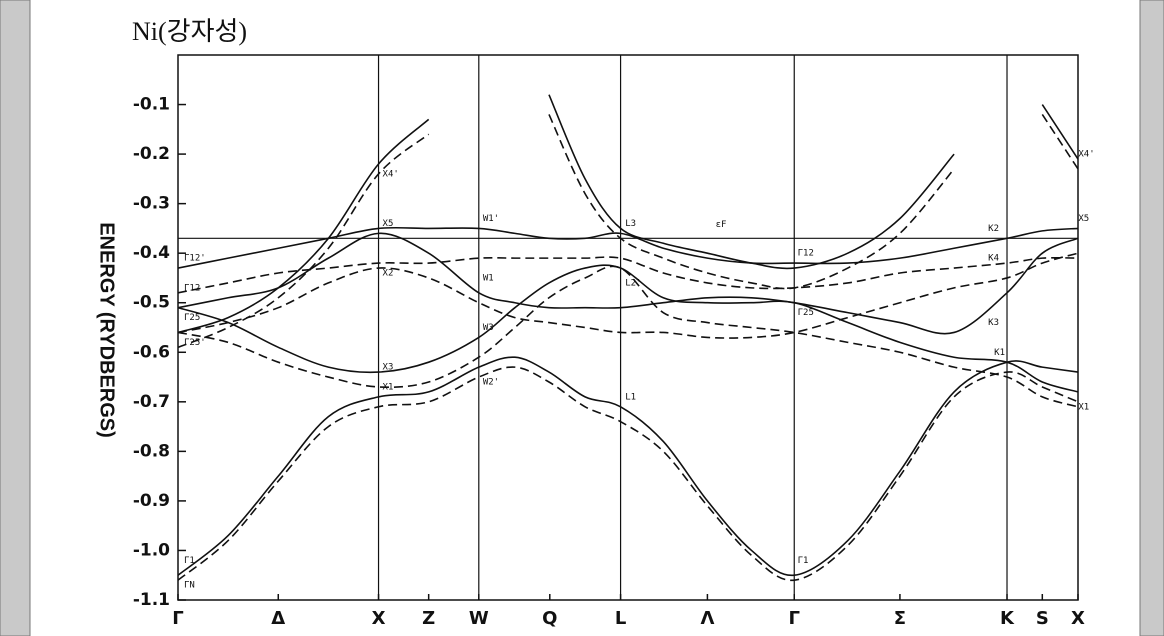  Describe the element at coordinates (151, 352) in the screenshot. I see `y-tick-label: -0.6` at that location.